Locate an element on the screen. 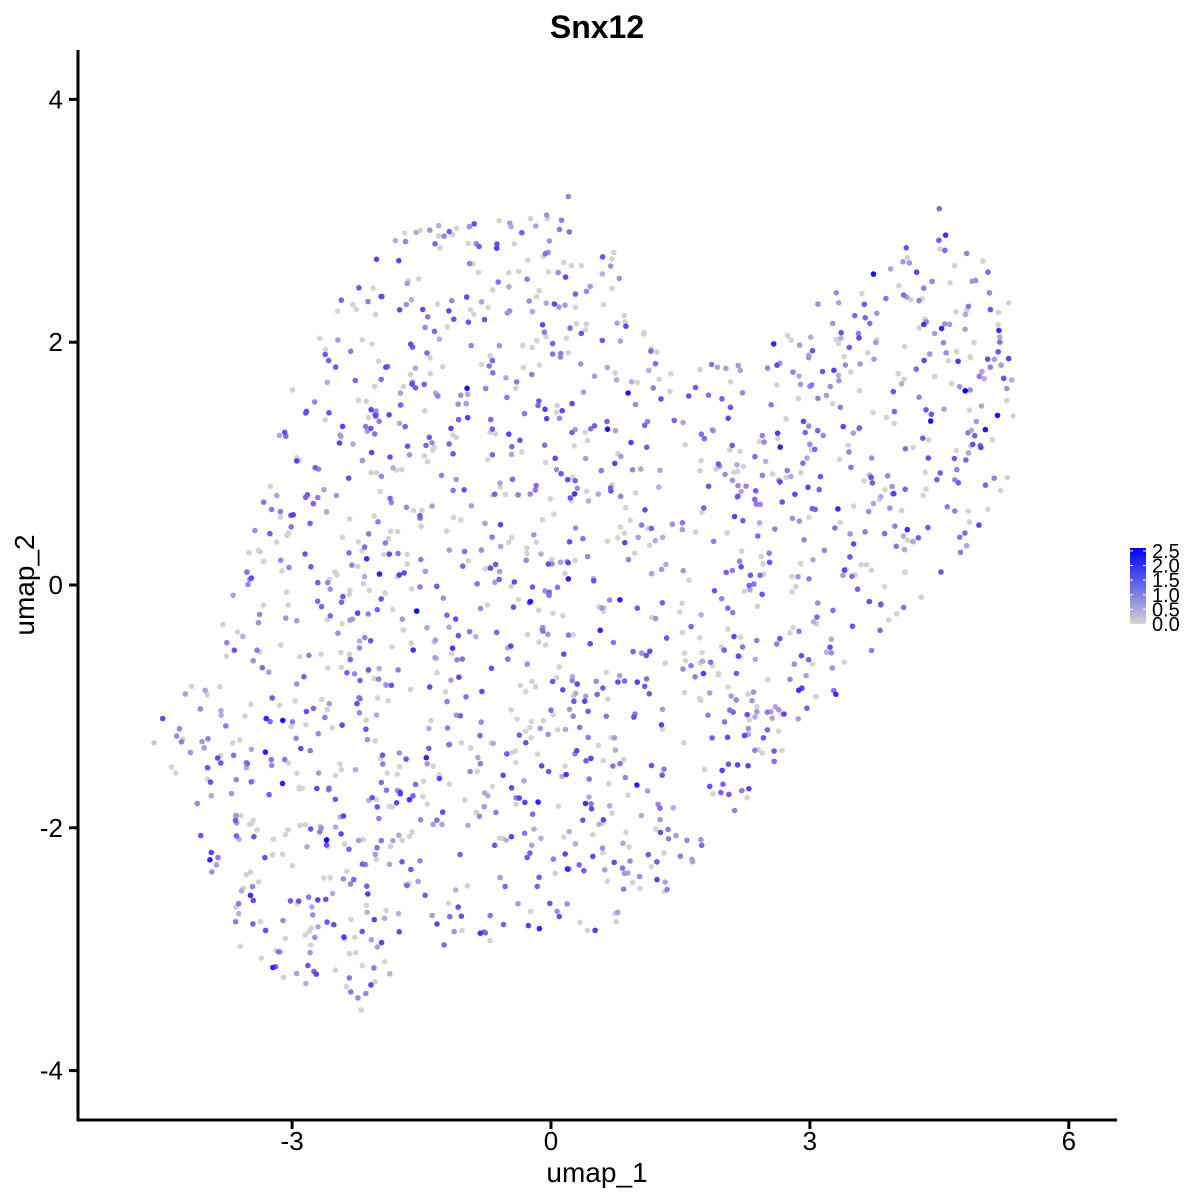  legend-ticks: 0.00.51.01.52.02.5 is located at coordinates (1155, 588).